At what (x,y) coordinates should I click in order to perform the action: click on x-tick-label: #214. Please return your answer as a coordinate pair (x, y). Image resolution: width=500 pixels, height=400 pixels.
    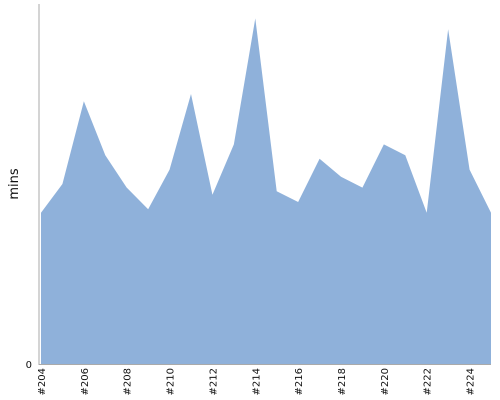
    Looking at the image, I should click on (256, 381).